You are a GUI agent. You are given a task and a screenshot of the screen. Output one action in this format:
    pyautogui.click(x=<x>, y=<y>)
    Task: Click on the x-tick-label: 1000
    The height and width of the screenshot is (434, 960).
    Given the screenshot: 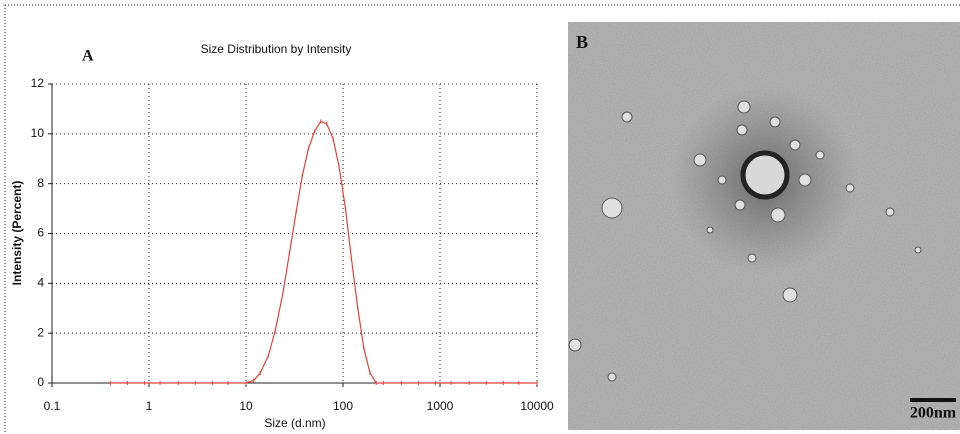 What is the action you would take?
    pyautogui.click(x=440, y=406)
    